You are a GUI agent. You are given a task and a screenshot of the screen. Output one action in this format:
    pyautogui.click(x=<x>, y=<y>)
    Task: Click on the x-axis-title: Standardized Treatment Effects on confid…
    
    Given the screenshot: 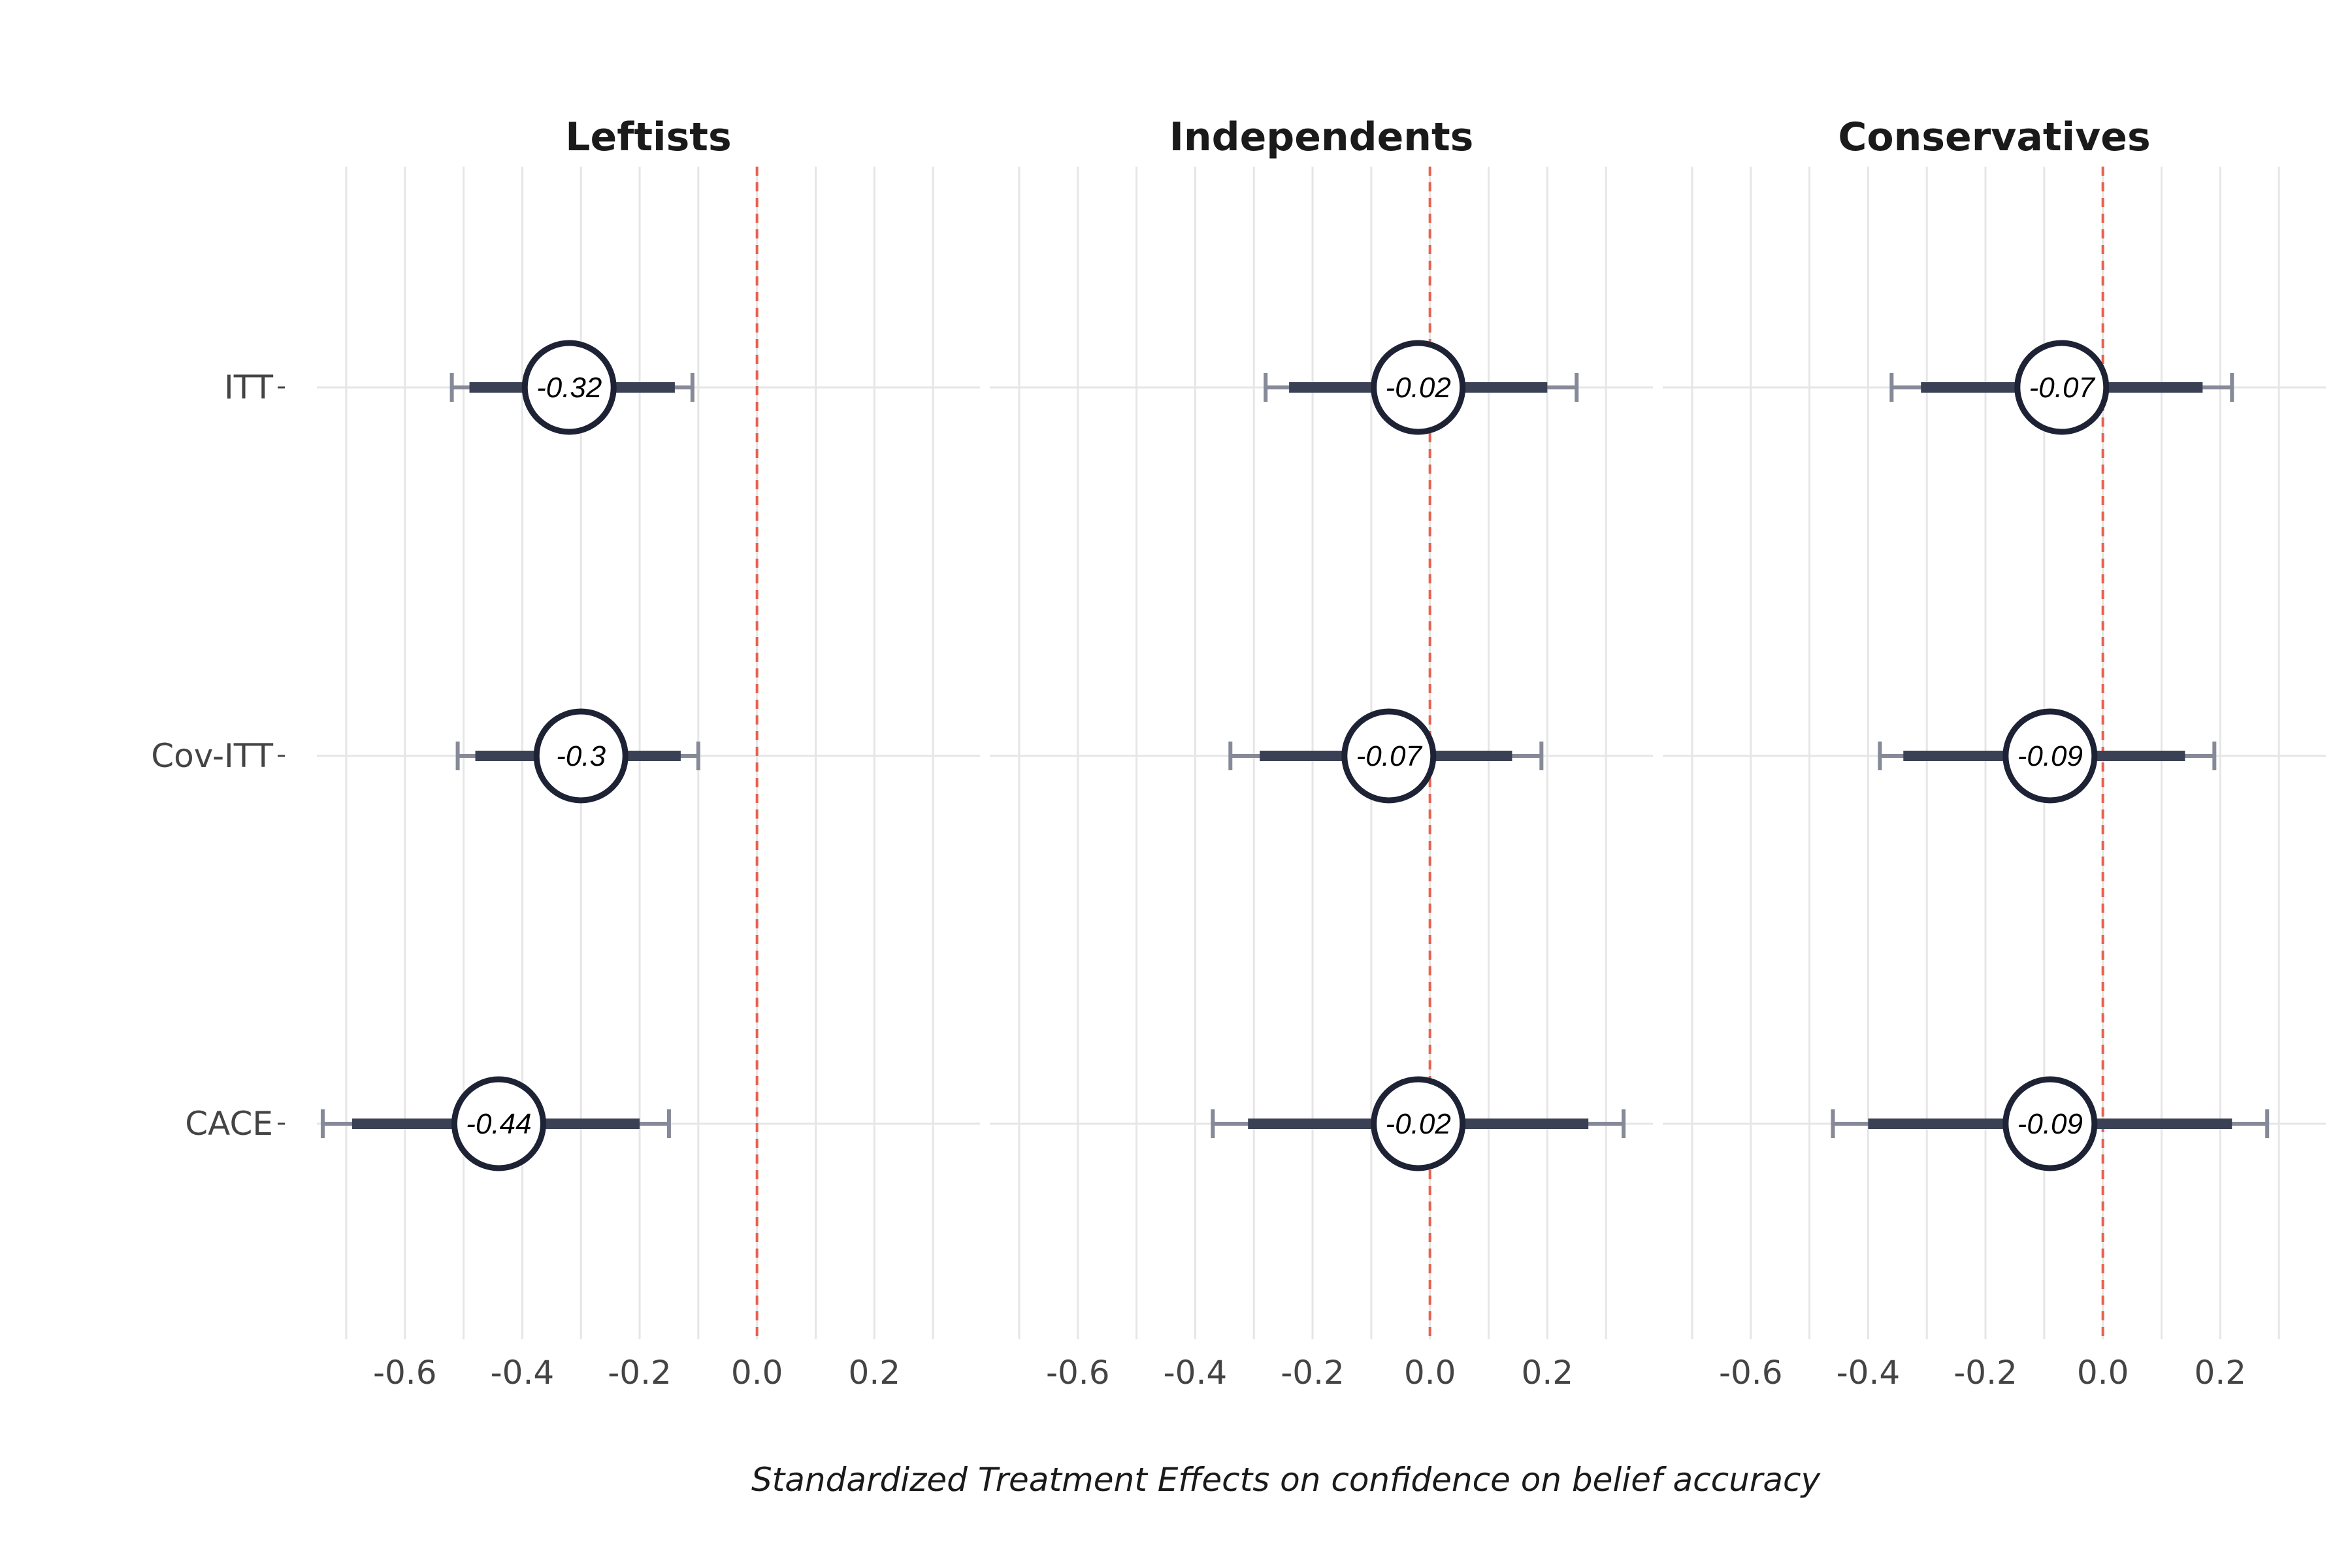 What is the action you would take?
    pyautogui.click(x=1286, y=1480)
    